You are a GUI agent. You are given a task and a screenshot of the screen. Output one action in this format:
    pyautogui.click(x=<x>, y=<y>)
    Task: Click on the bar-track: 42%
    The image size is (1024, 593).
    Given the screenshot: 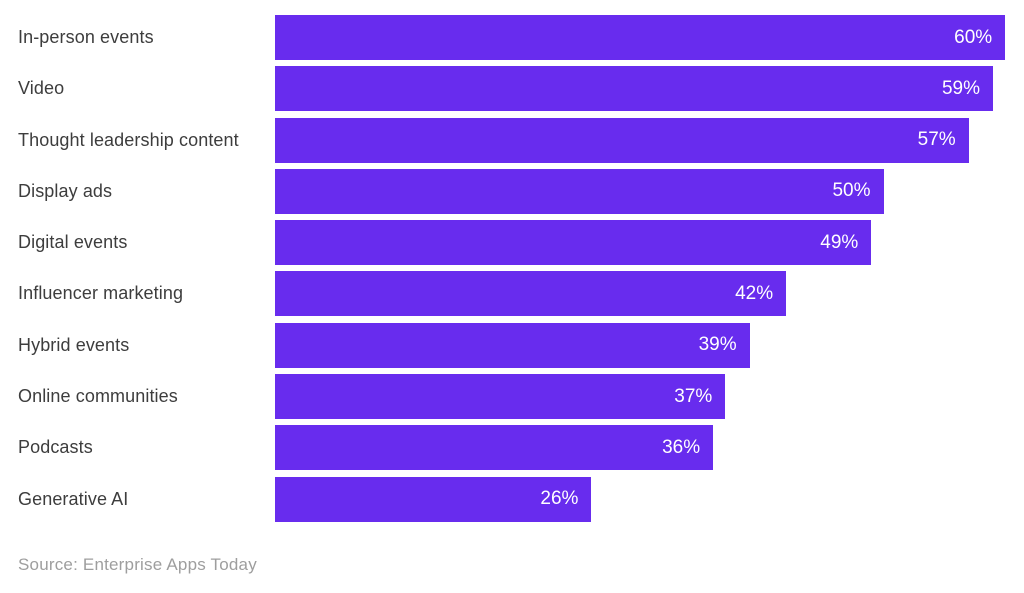 What is the action you would take?
    pyautogui.click(x=640, y=294)
    